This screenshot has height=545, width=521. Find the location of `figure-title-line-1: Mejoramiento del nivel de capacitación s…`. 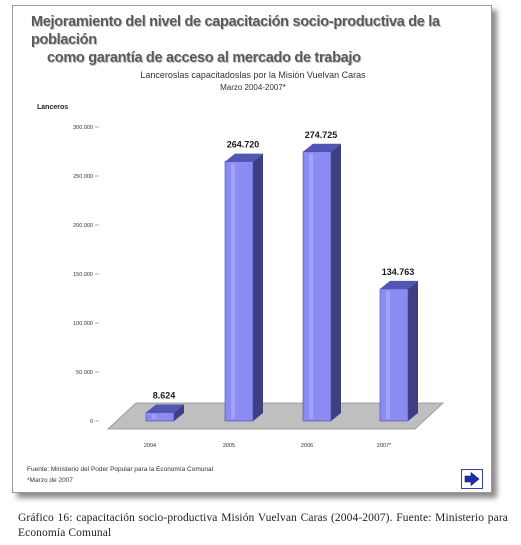

figure-title-line-1: Mejoramiento del nivel de capacitación s… is located at coordinates (235, 31).